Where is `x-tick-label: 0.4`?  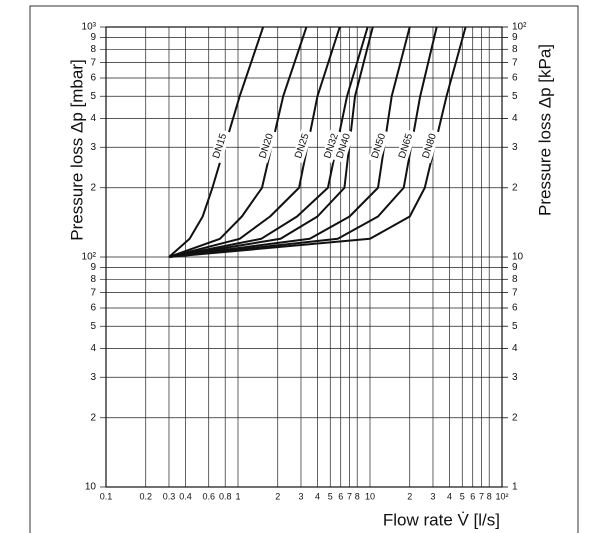
x-tick-label: 0.4 is located at coordinates (185, 496).